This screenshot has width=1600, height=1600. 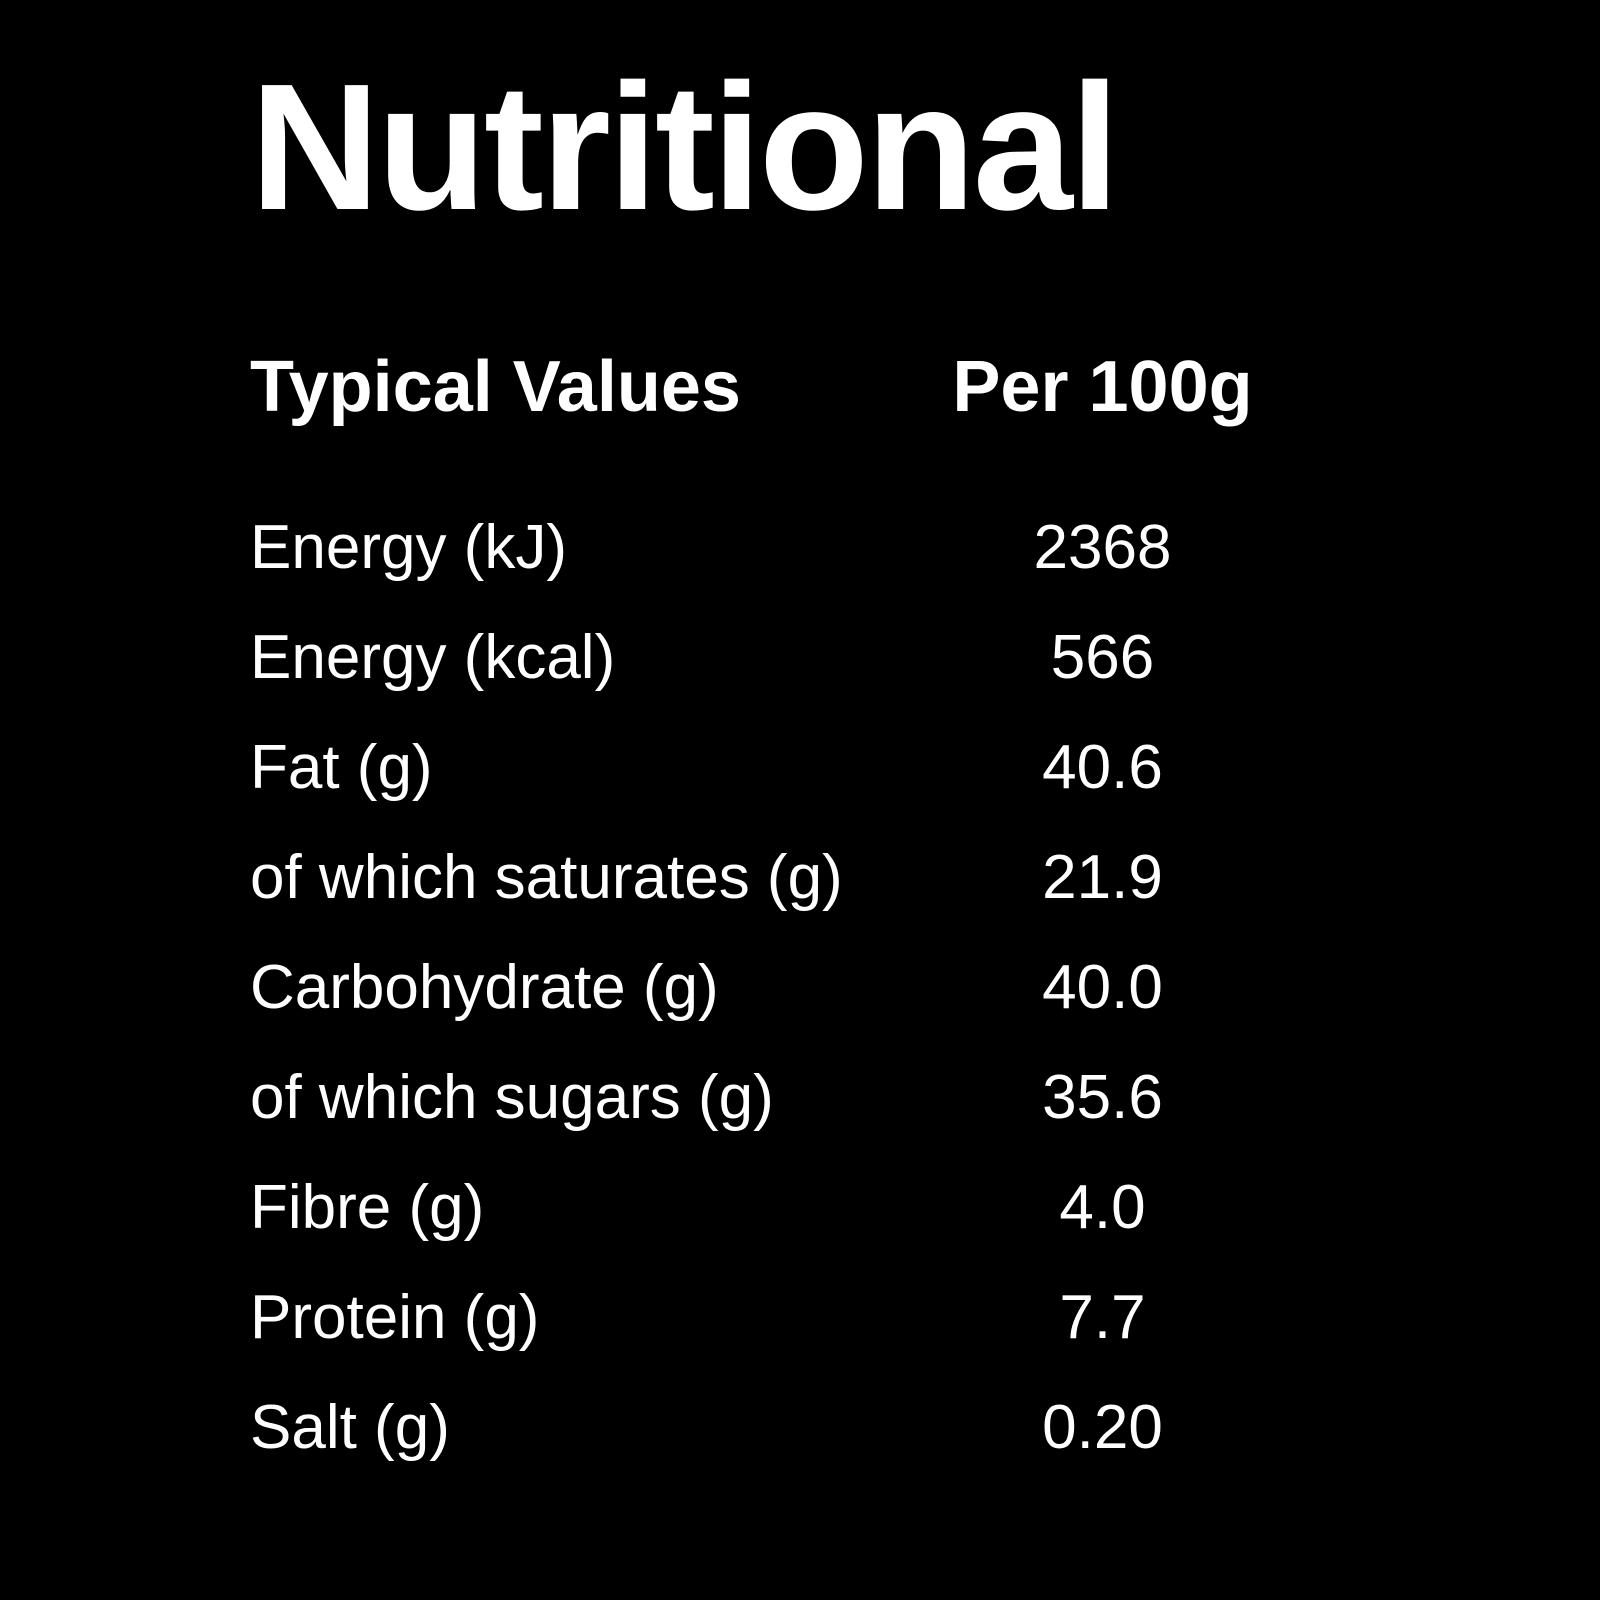 What do you see at coordinates (408, 547) in the screenshot?
I see `row-label: Energy (kJ)` at bounding box center [408, 547].